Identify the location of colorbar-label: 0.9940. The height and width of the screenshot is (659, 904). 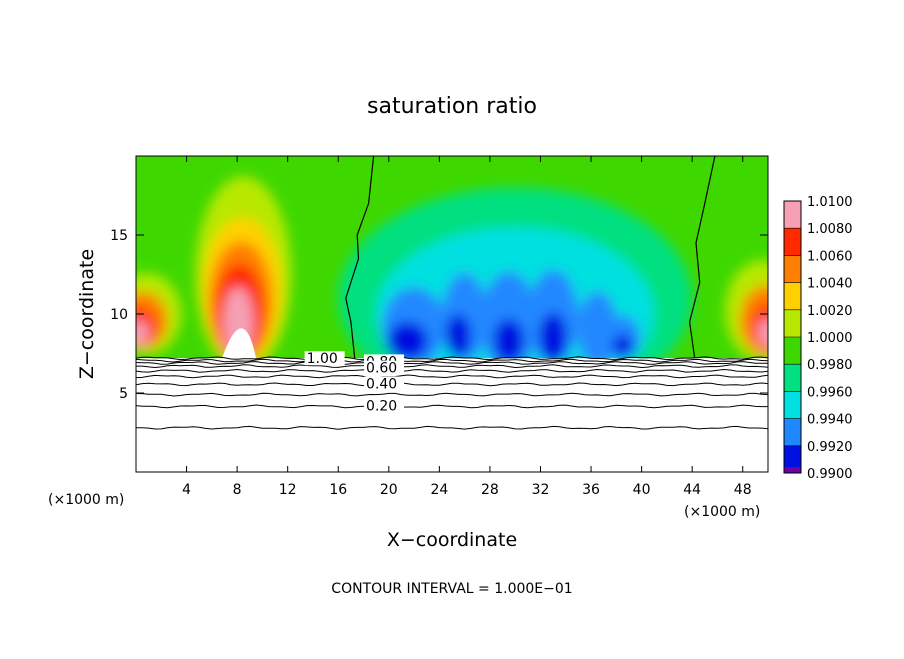
(830, 420).